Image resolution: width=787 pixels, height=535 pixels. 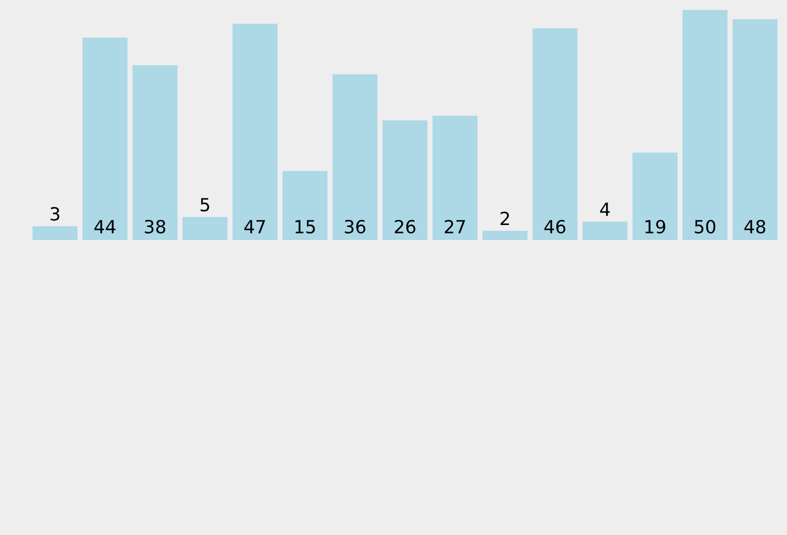 What do you see at coordinates (504, 219) in the screenshot?
I see `data-label: 2` at bounding box center [504, 219].